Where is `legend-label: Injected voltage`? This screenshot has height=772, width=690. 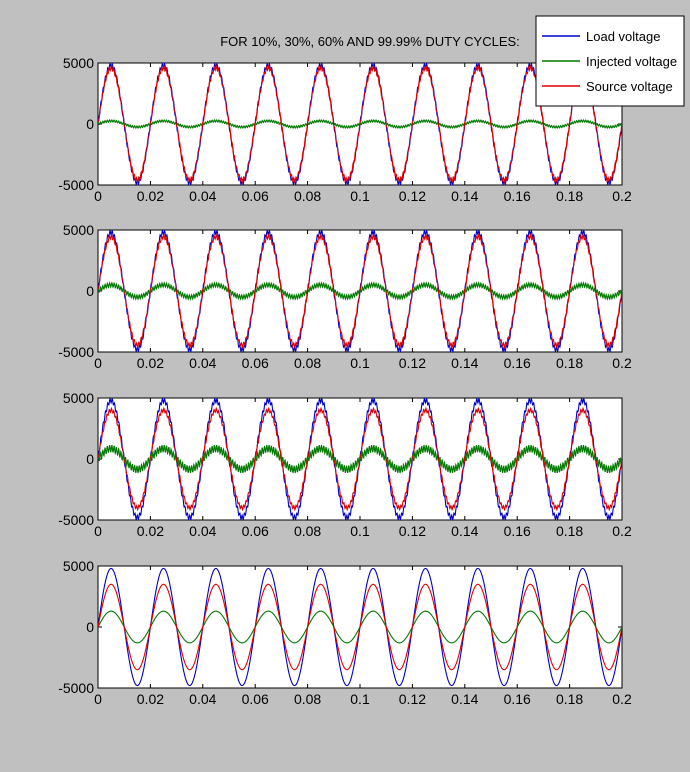 legend-label: Injected voltage is located at coordinates (631, 61).